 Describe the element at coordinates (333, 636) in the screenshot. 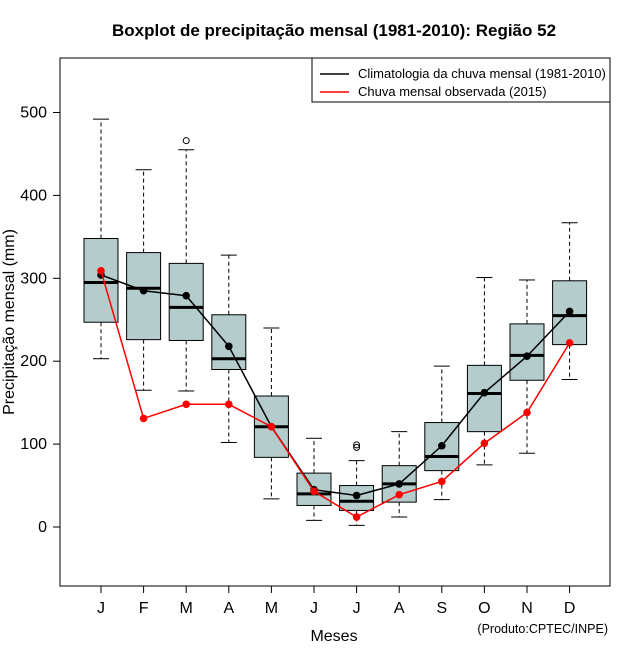

I see `x-axis-label: Meses` at that location.